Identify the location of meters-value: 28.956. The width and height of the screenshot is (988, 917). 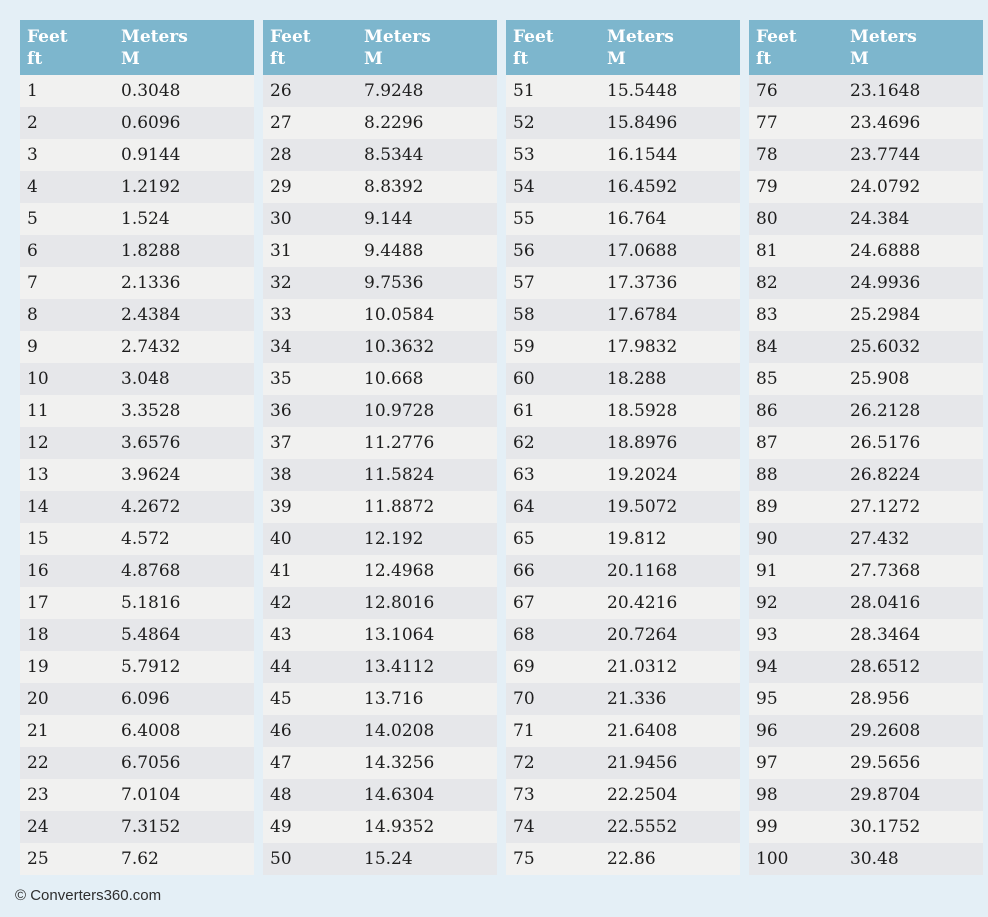
(880, 699).